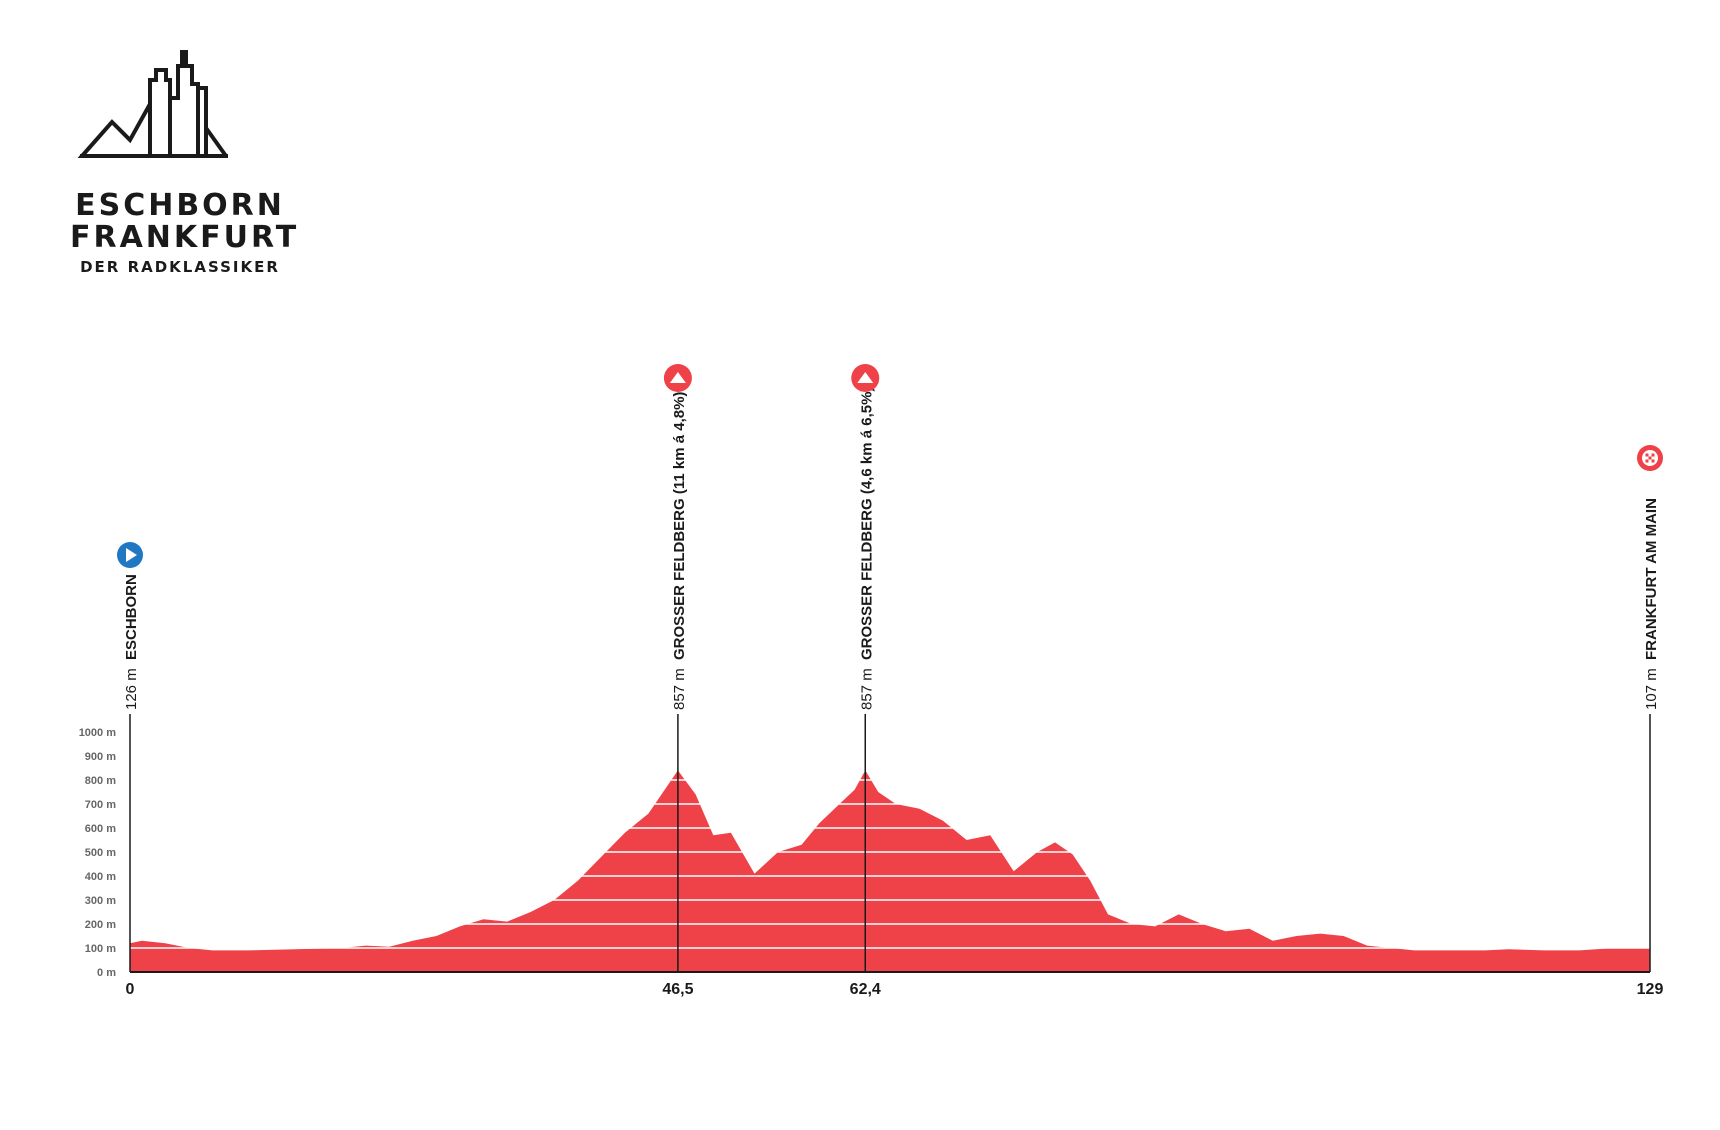  What do you see at coordinates (180, 205) in the screenshot?
I see `logo-title-line1: ESCHBORN` at bounding box center [180, 205].